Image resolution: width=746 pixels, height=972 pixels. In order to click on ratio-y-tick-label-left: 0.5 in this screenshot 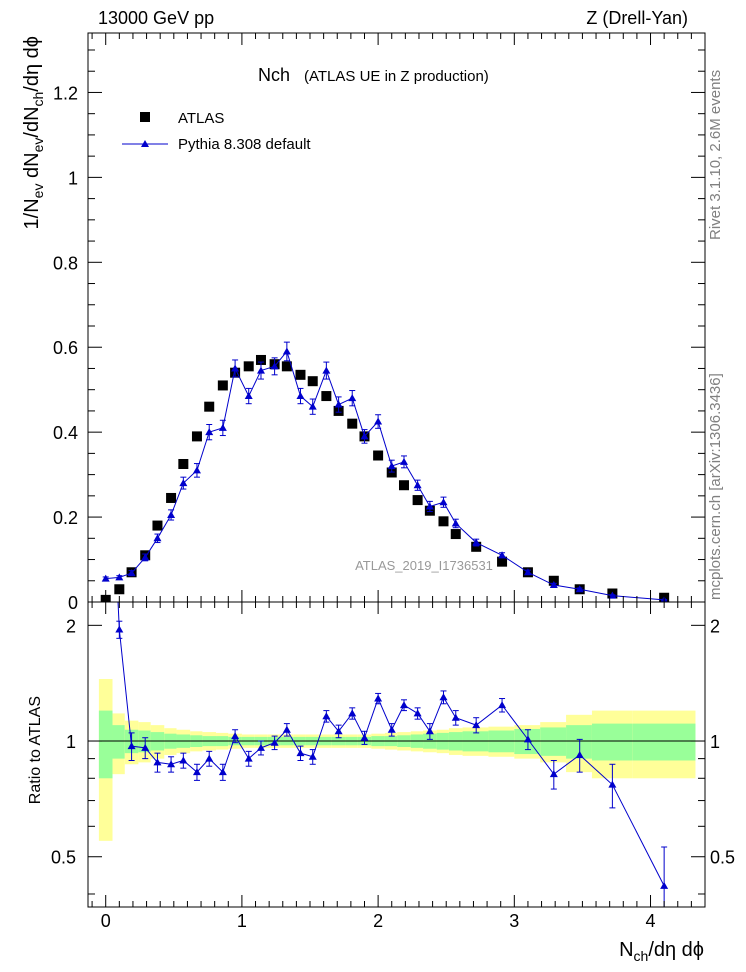, I will do `click(63, 858)`.